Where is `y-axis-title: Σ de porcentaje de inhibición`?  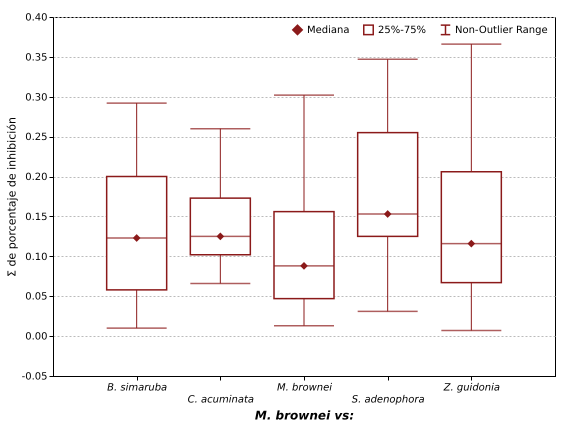 y-axis-title: Σ de porcentaje de inhibición is located at coordinates (12, 196).